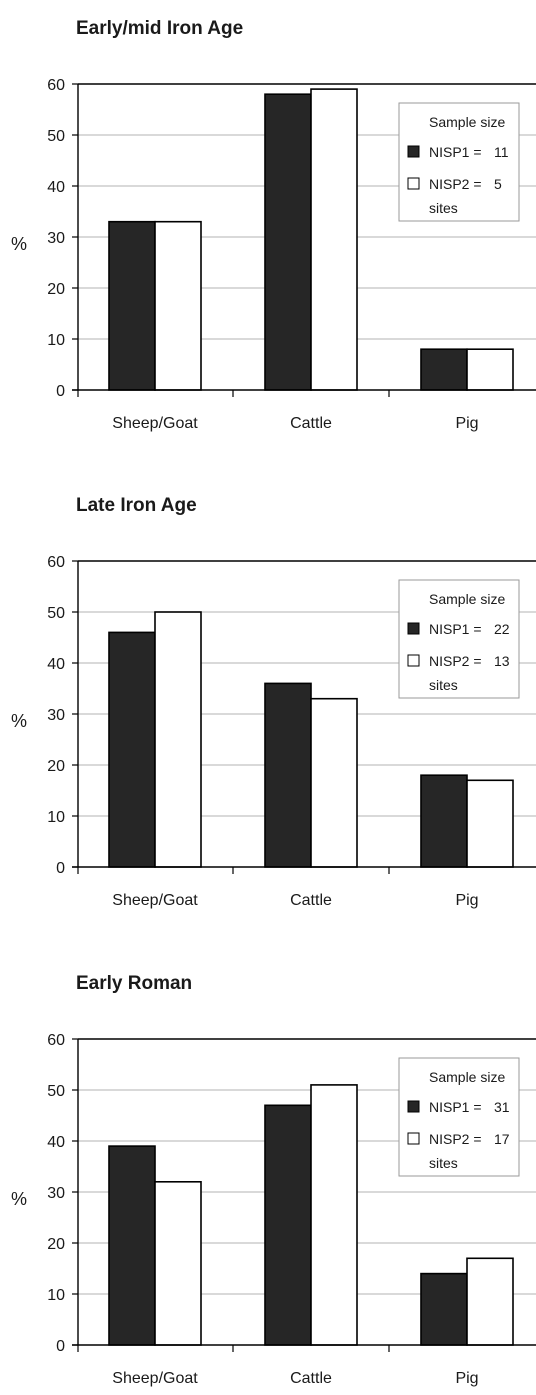 This screenshot has width=536, height=1395. I want to click on legend-entry-value: 11, so click(501, 152).